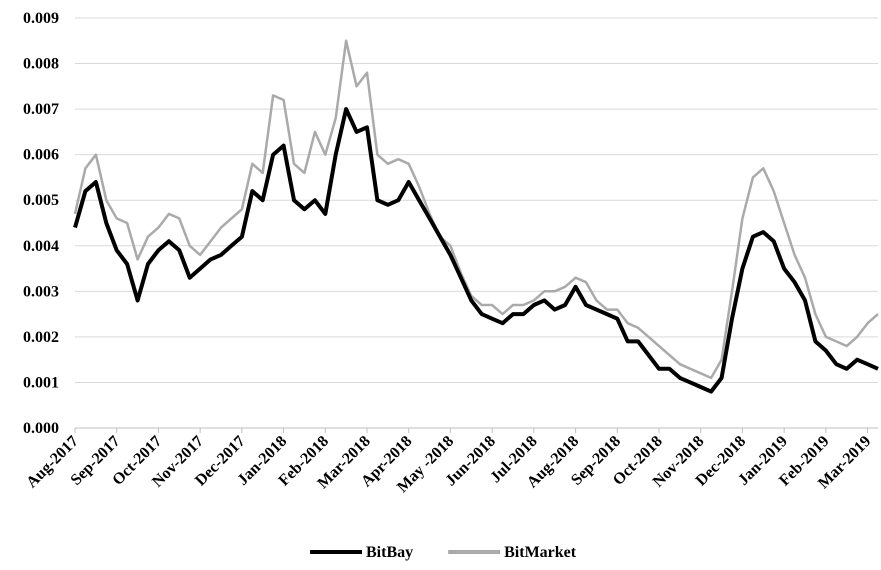 This screenshot has height=570, width=881. What do you see at coordinates (41, 246) in the screenshot?
I see `y-tick-label: 0.004` at bounding box center [41, 246].